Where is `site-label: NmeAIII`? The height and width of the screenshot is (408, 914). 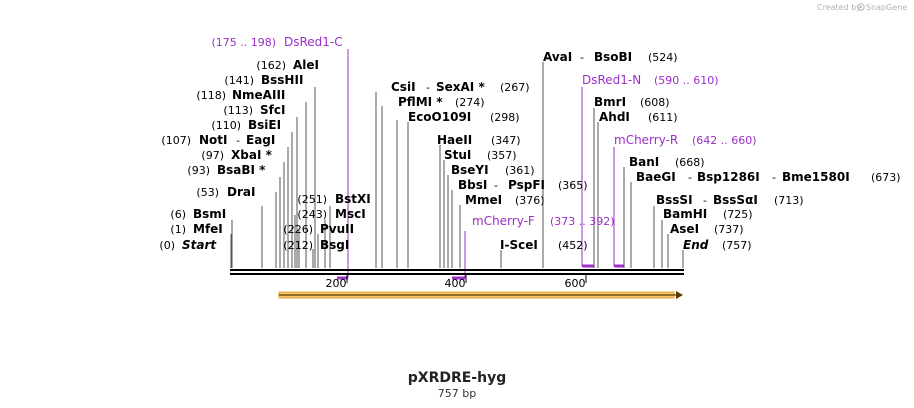
site-label: NmeAIII is located at coordinates (258, 95).